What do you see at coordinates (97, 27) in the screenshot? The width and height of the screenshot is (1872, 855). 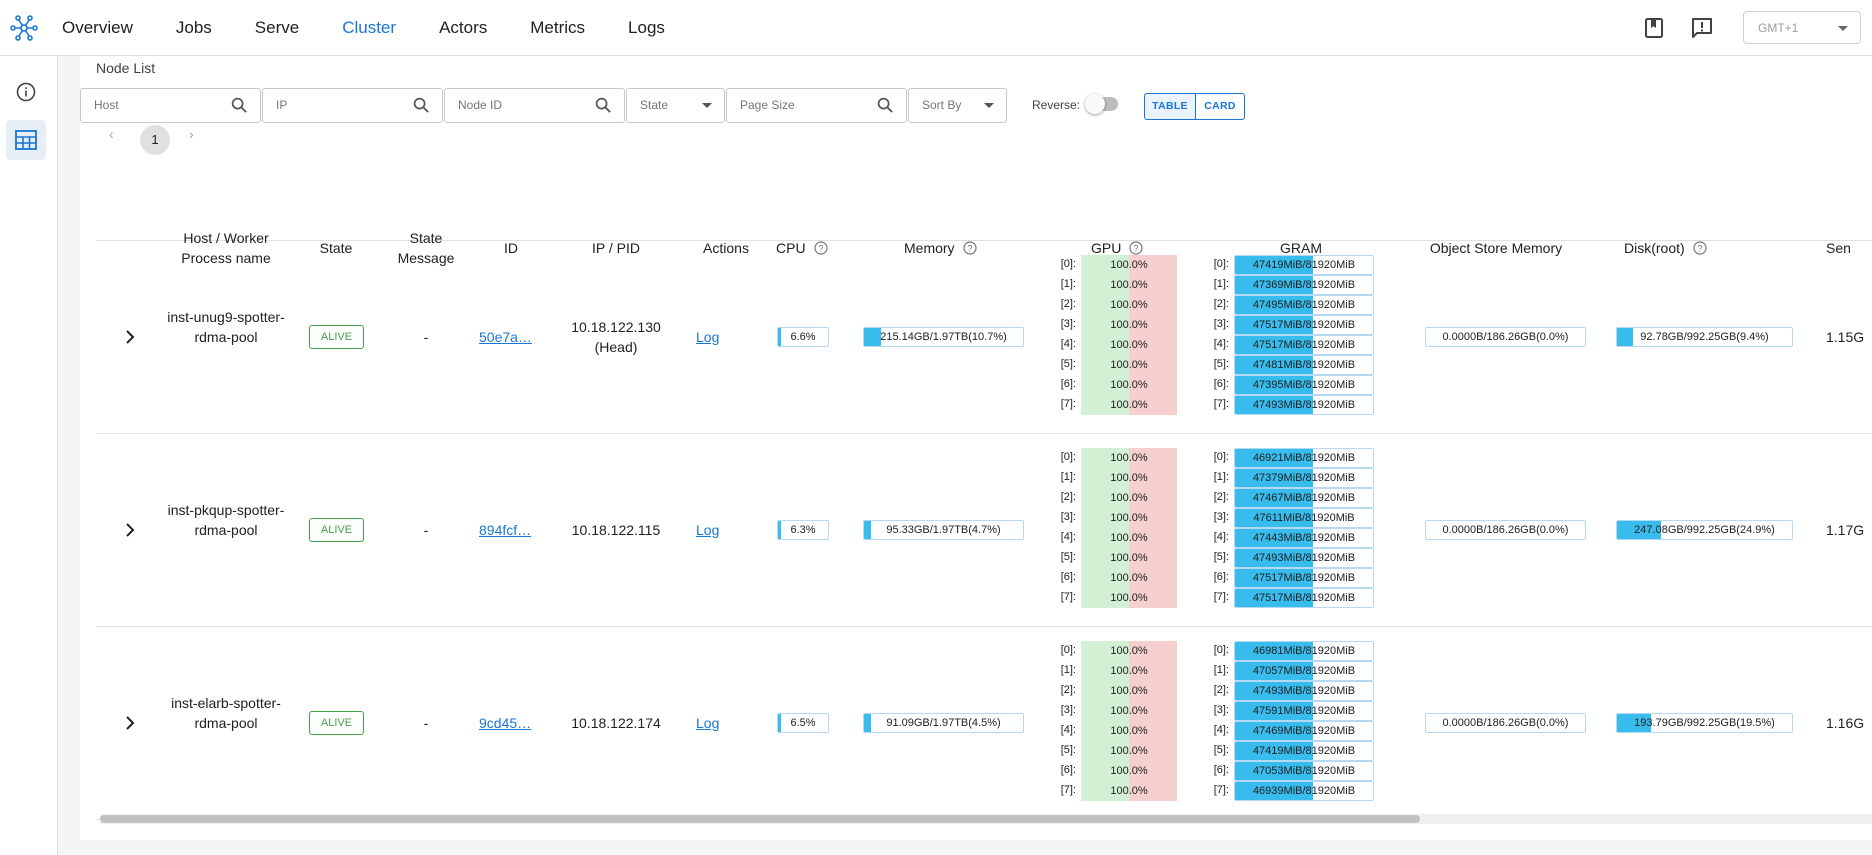 I see `nav-overview: Overview` at bounding box center [97, 27].